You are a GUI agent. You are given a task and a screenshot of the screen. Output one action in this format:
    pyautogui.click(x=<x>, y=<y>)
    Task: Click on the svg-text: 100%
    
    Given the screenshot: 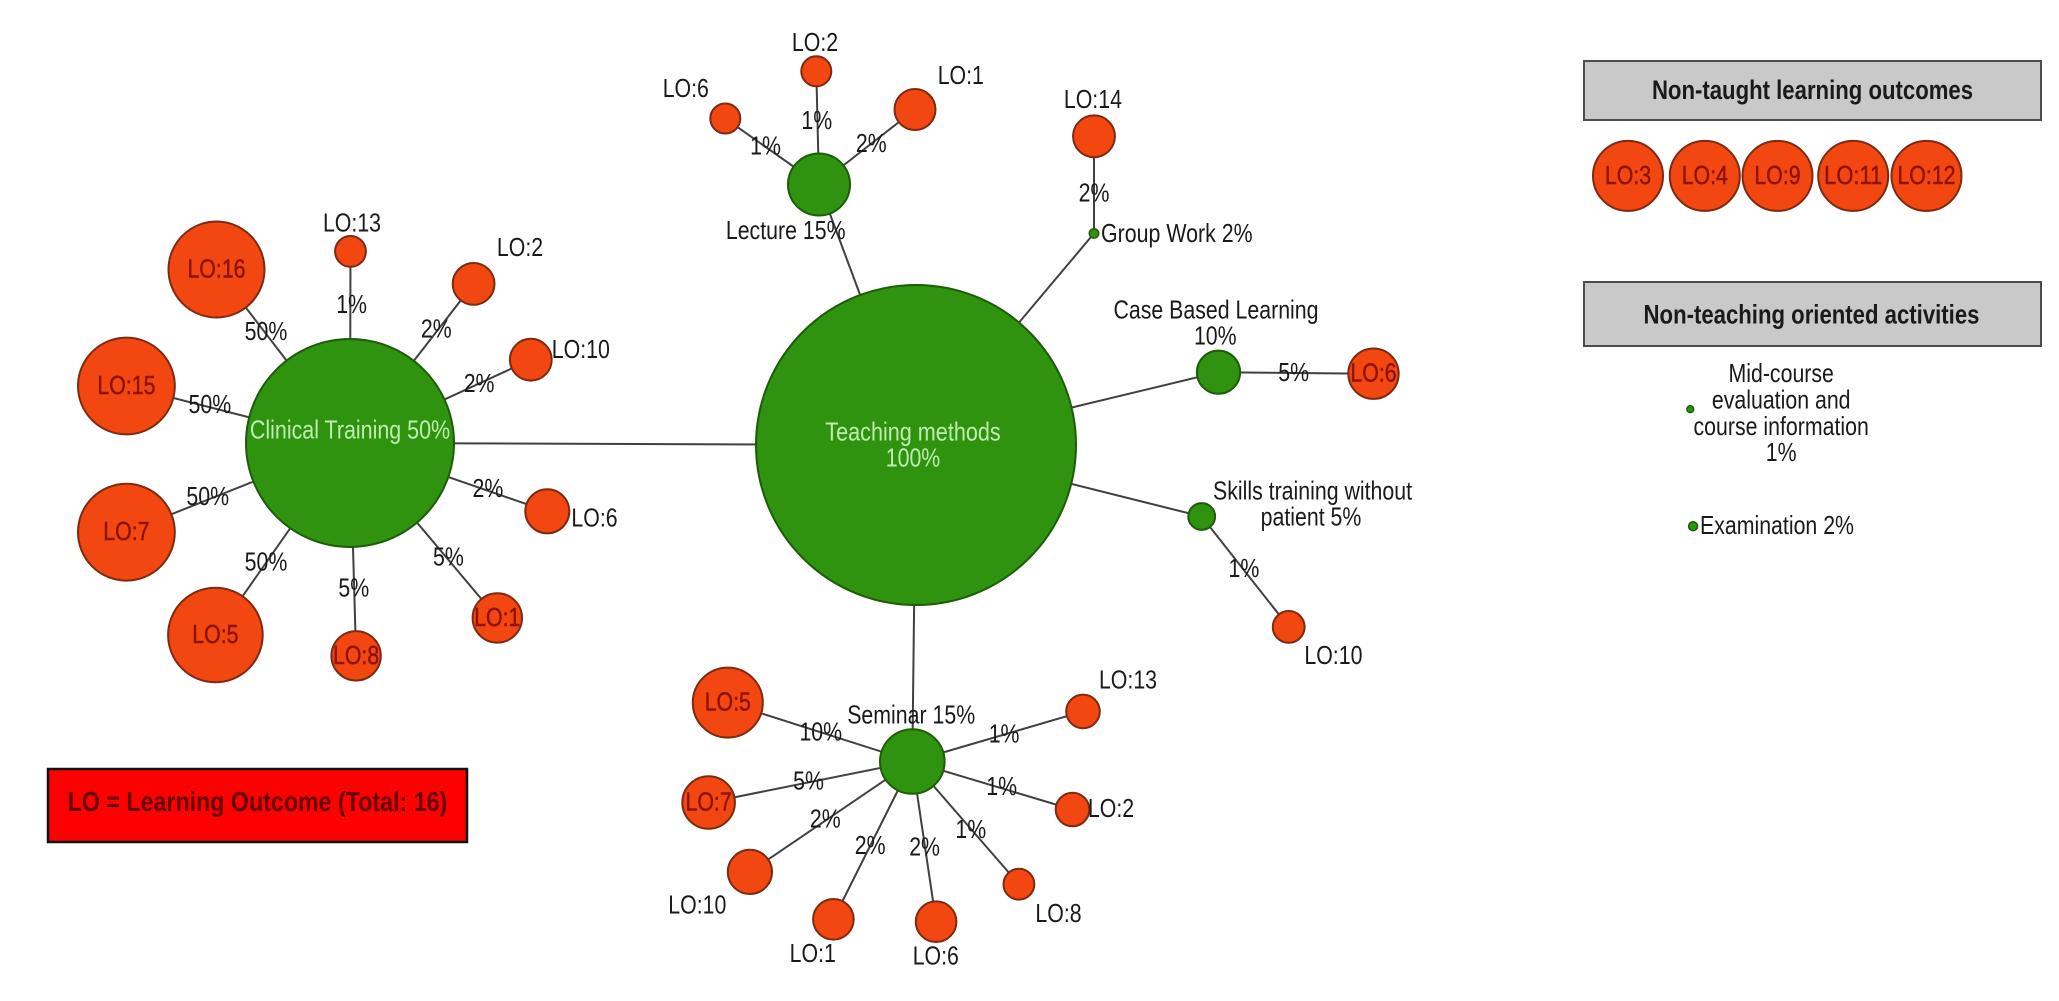 What is the action you would take?
    pyautogui.click(x=913, y=457)
    